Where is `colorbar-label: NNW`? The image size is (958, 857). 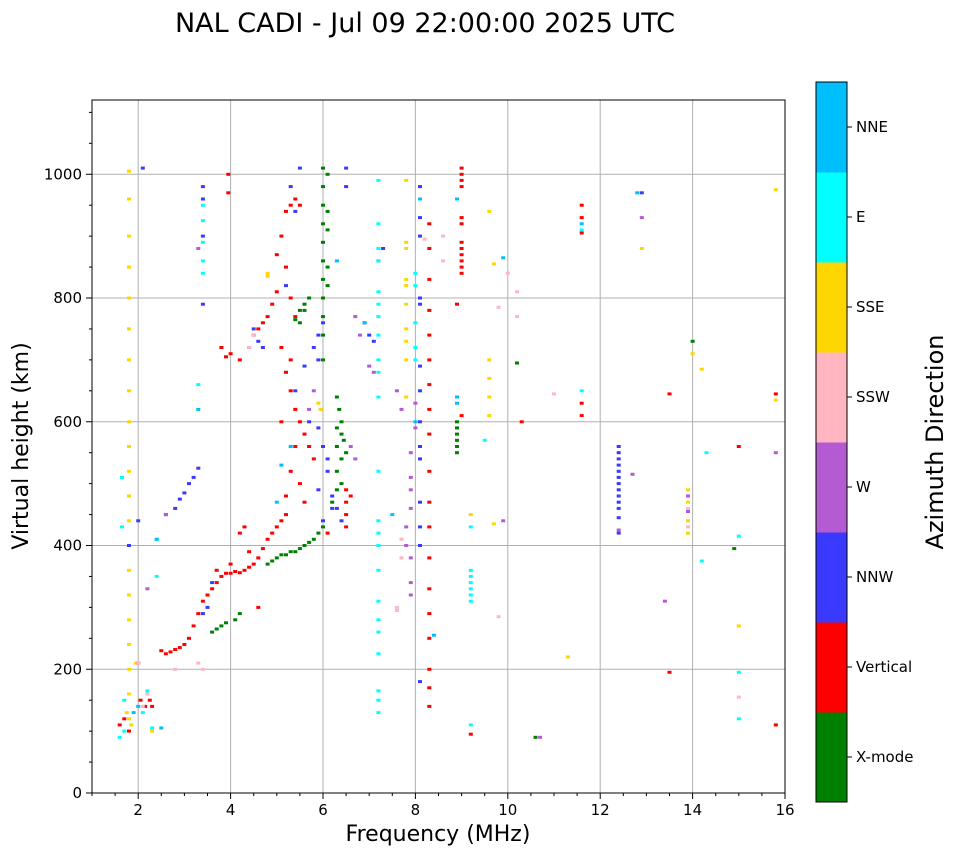
colorbar-label: NNW is located at coordinates (874, 577).